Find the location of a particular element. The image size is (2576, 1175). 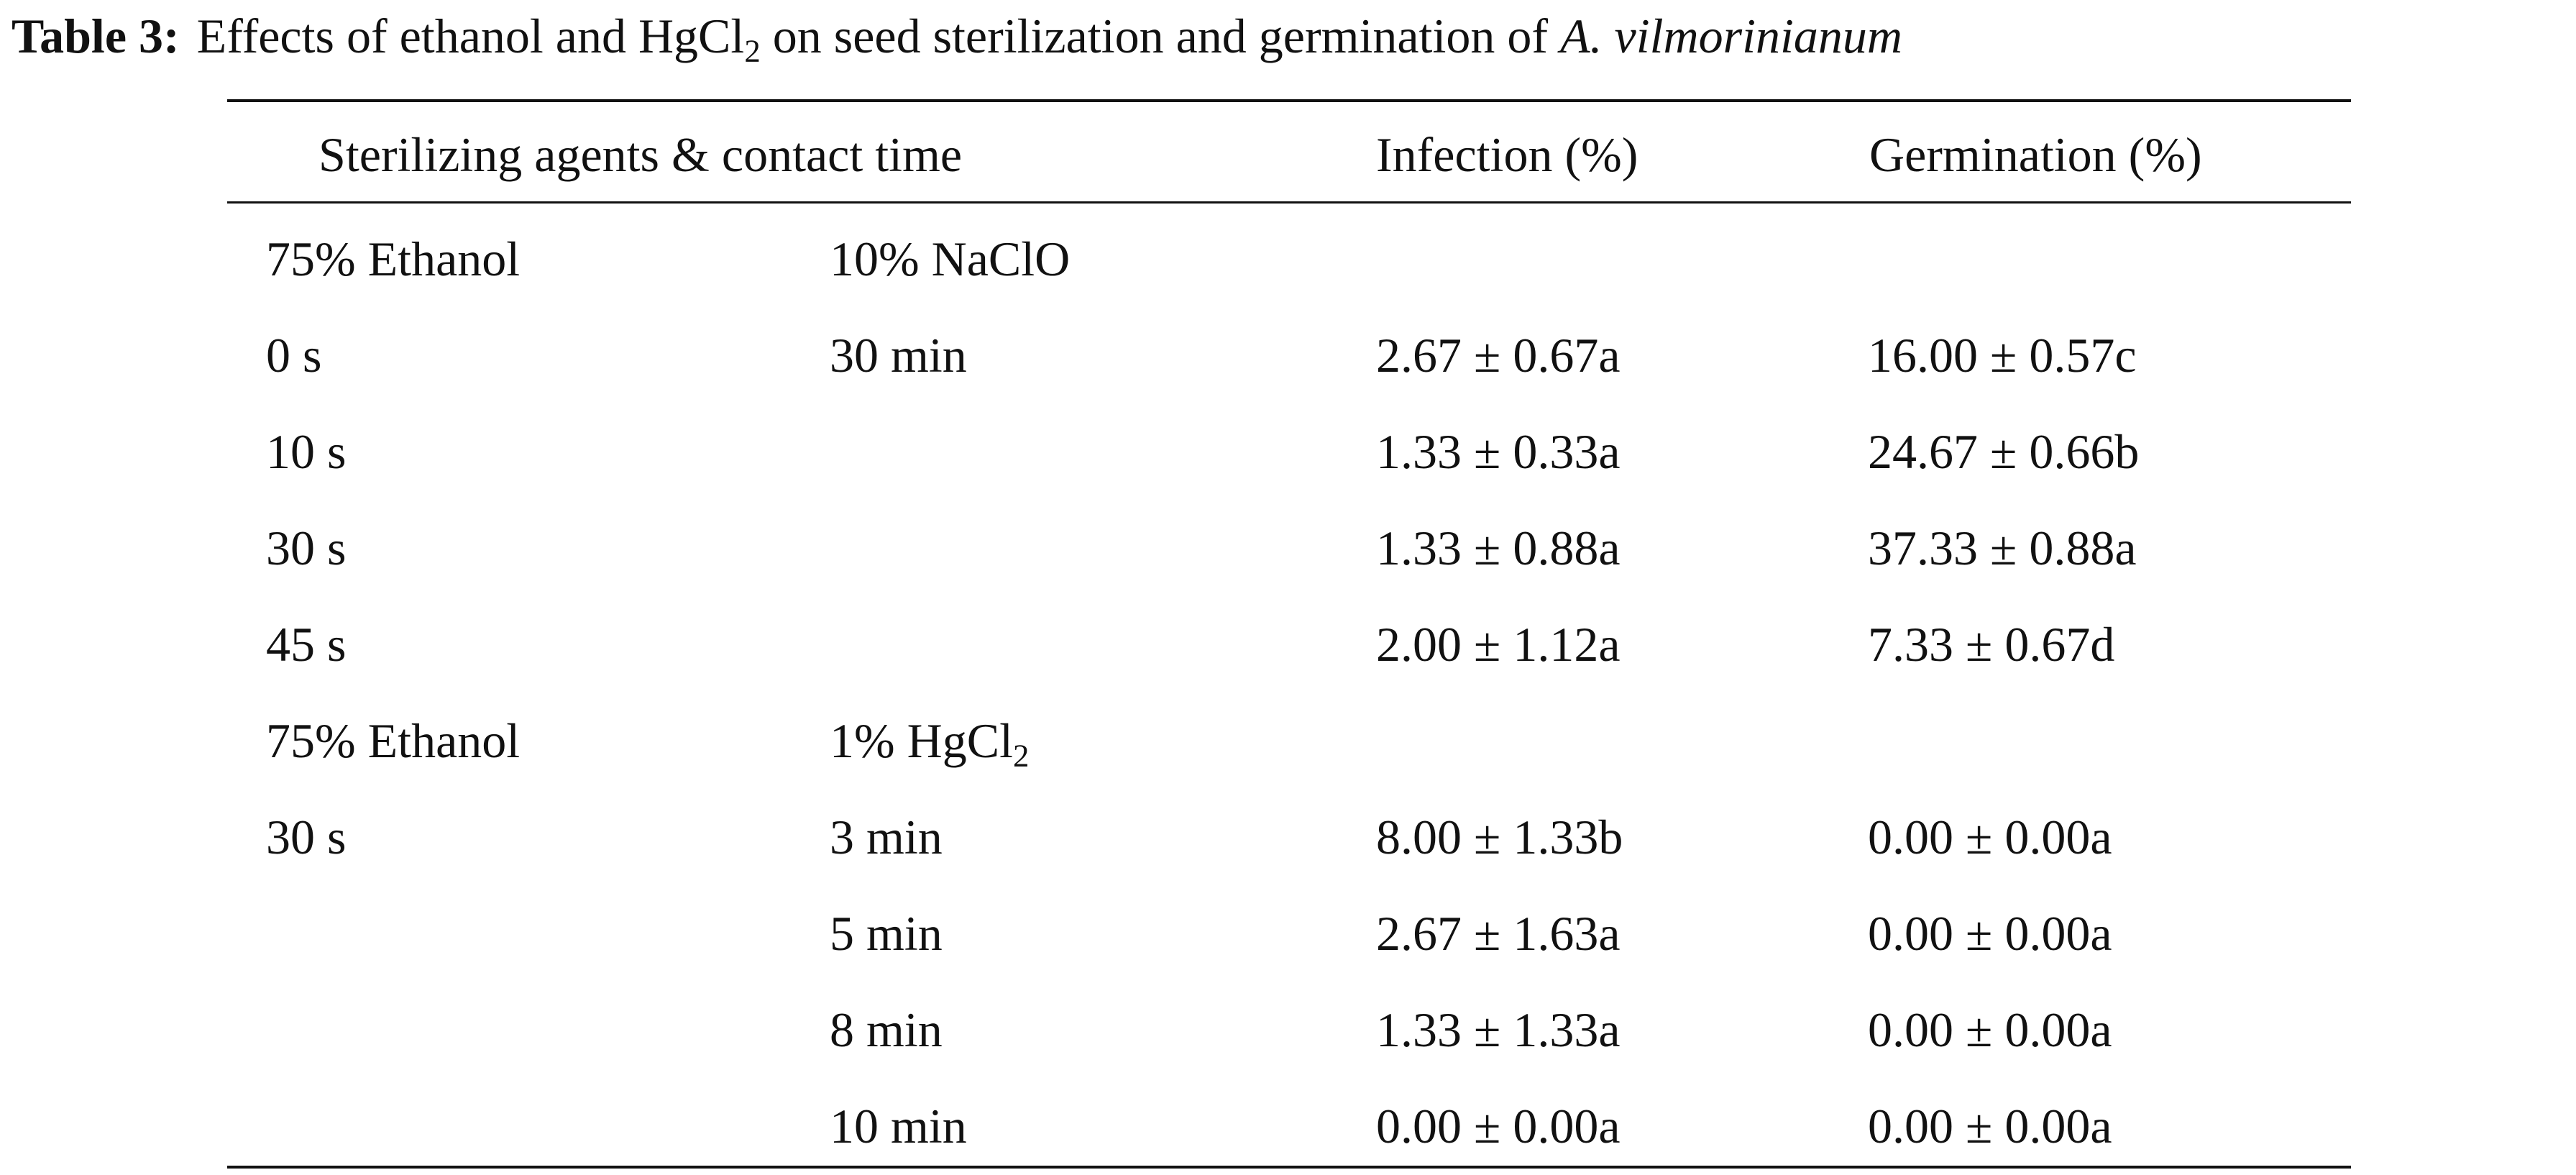

caption-species: A. vilmorinianum is located at coordinates (1731, 36).